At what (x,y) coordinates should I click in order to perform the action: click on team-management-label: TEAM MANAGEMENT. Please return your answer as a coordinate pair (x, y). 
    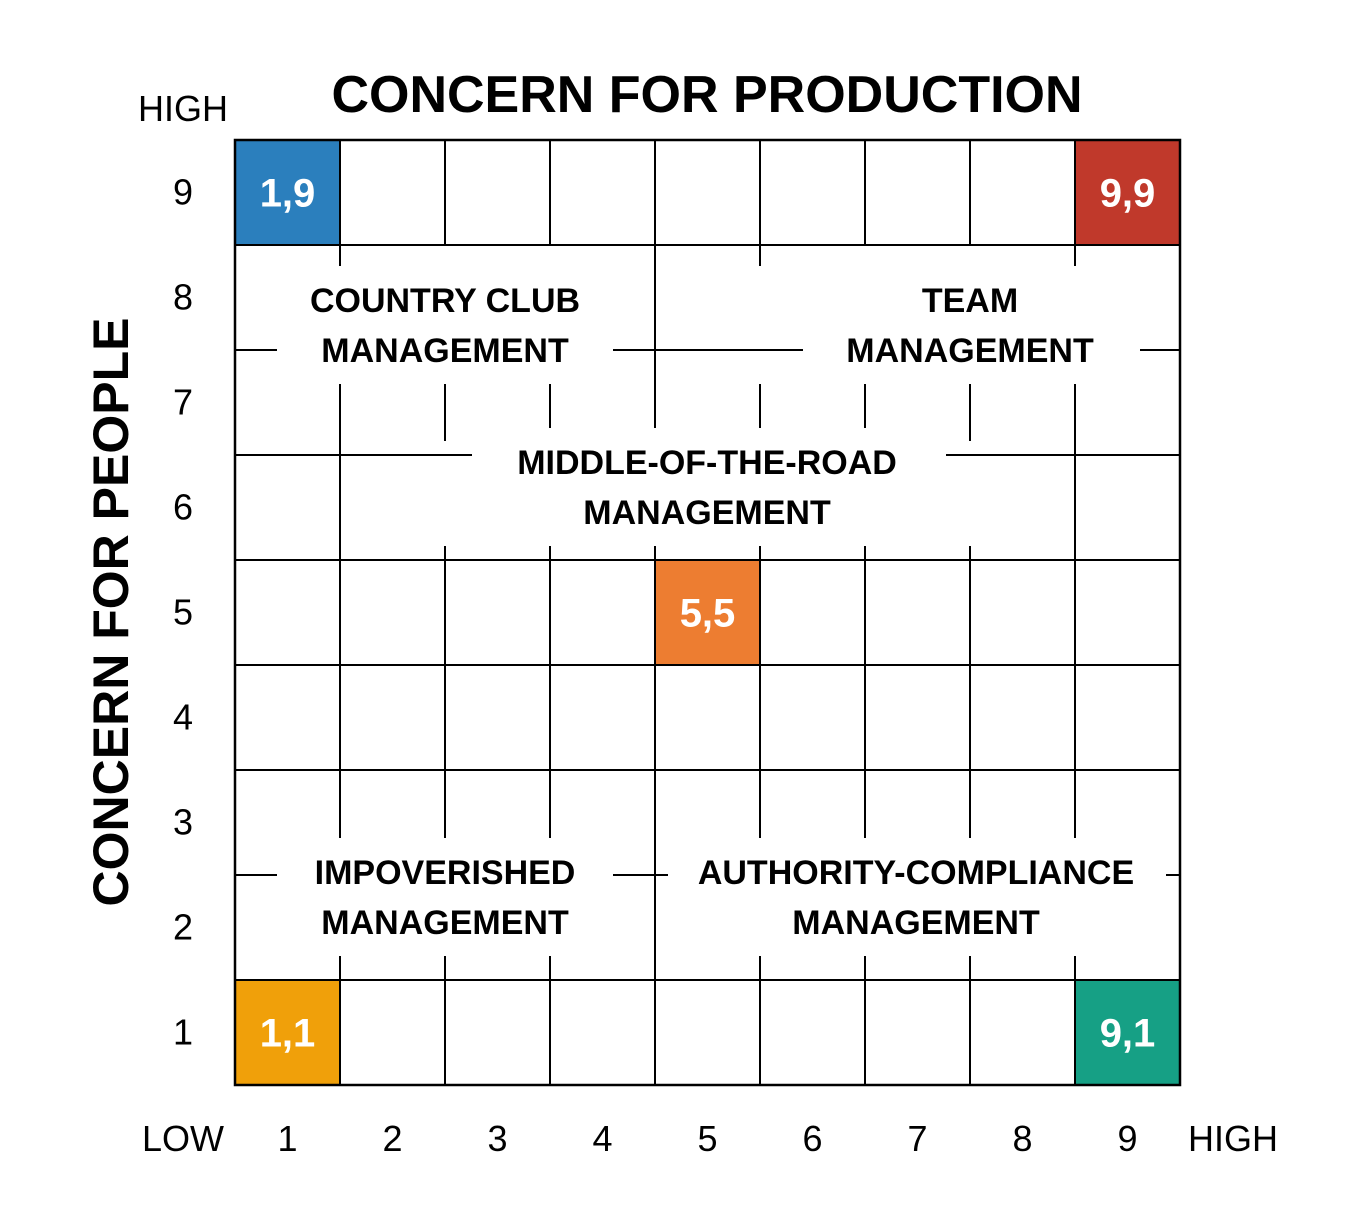
    Looking at the image, I should click on (970, 326).